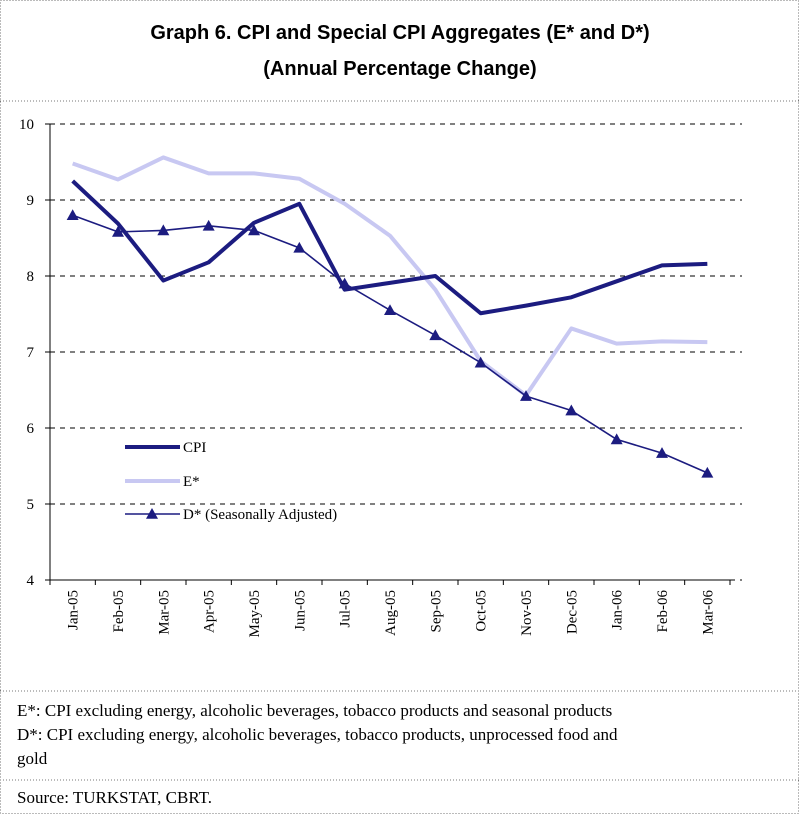 This screenshot has width=799, height=814. I want to click on x-tick-label: Dec-05, so click(572, 612).